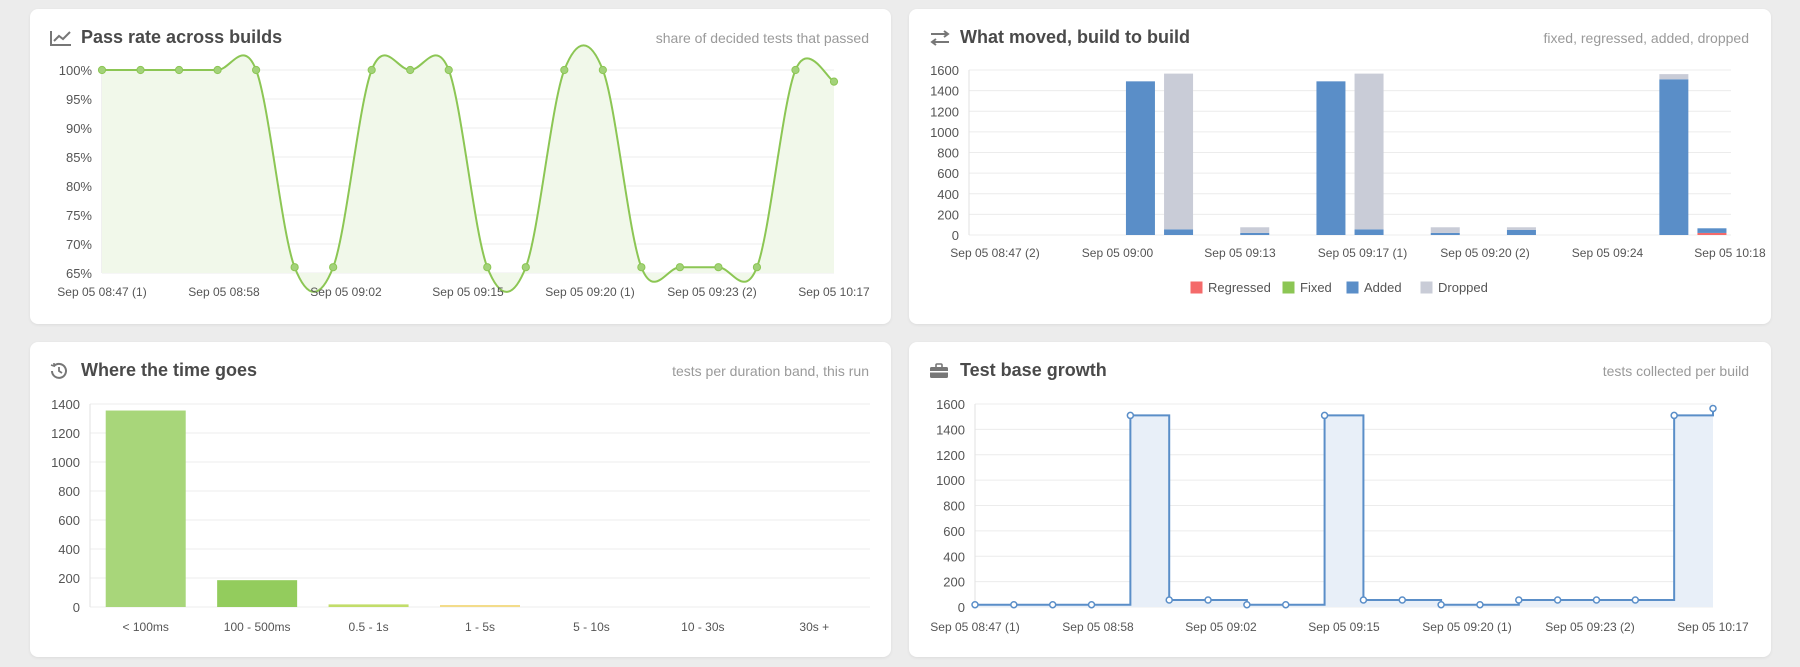 This screenshot has width=1800, height=667. What do you see at coordinates (79, 215) in the screenshot?
I see `y-tick-label: 75%` at bounding box center [79, 215].